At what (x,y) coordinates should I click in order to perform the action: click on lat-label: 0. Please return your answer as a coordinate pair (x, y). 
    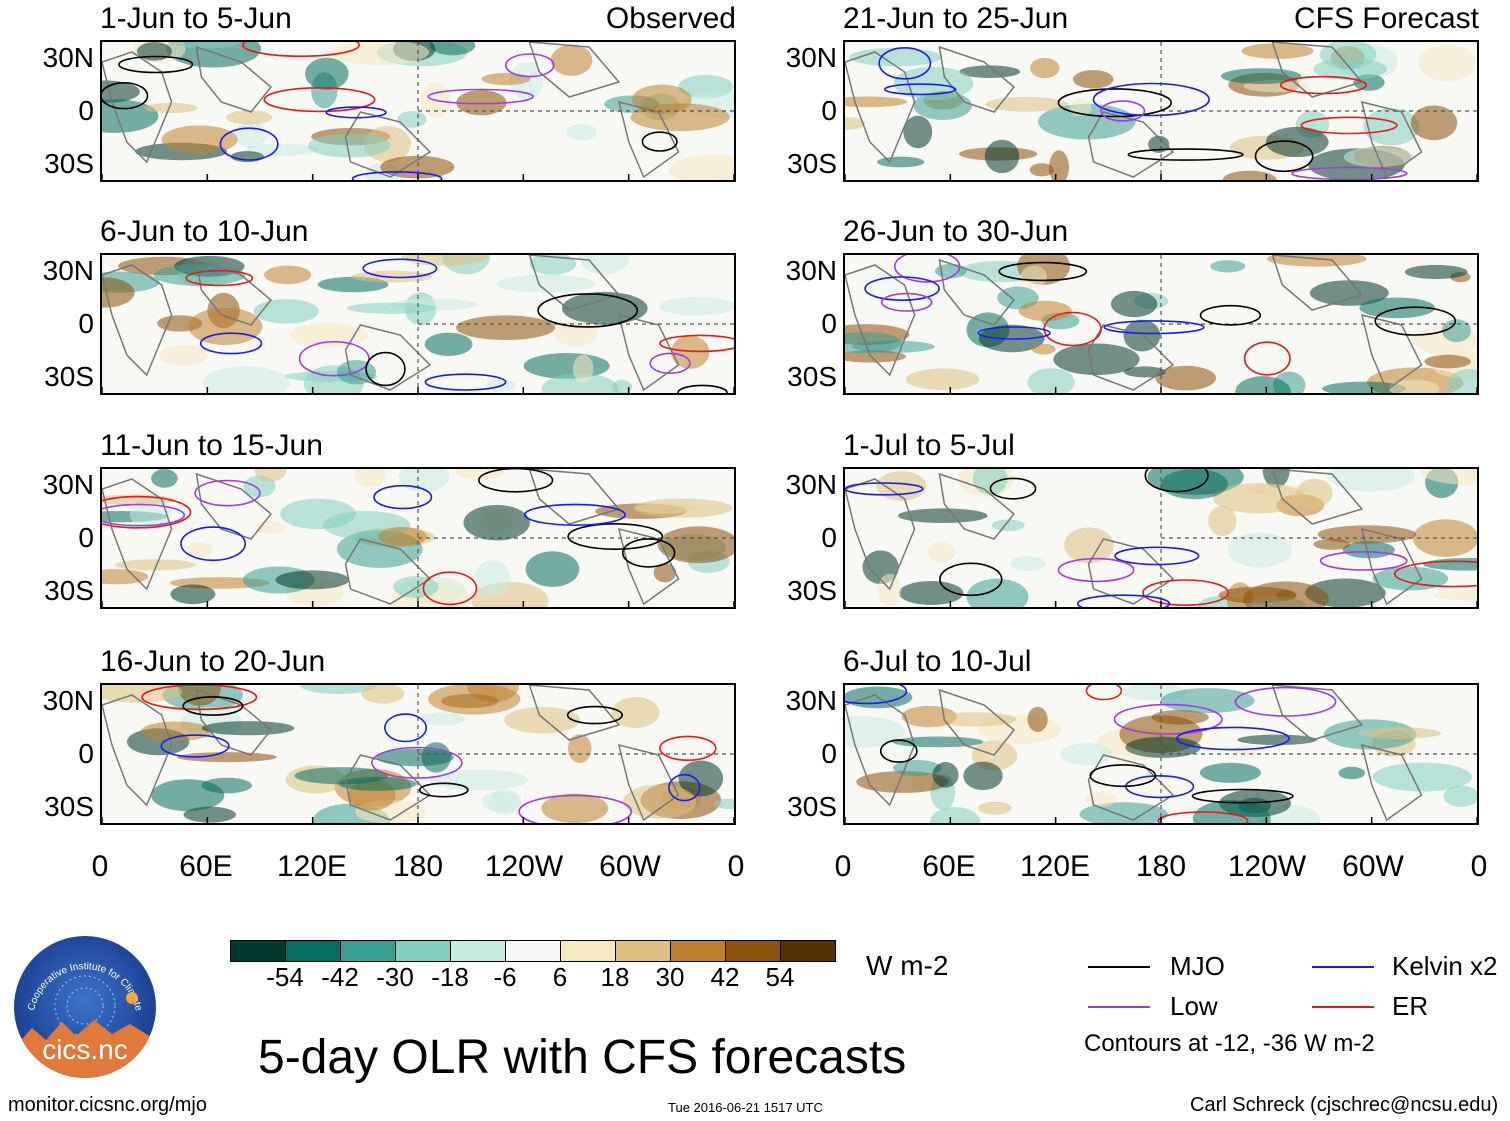
    Looking at the image, I should click on (86, 110).